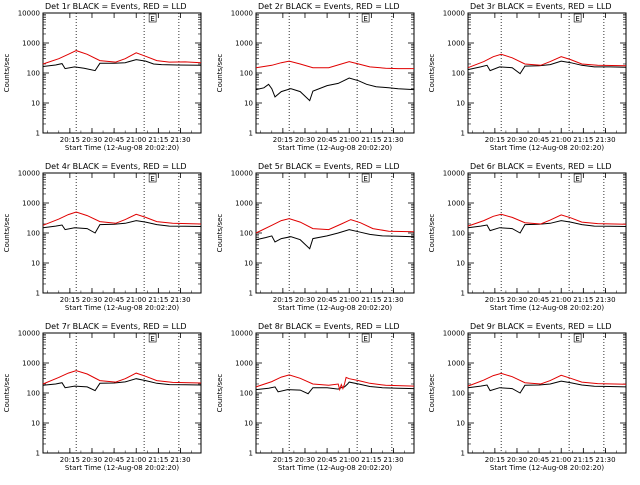  What do you see at coordinates (116, 166) in the screenshot?
I see `panel-title: Det 4r BLACK = Events, RED = LLD` at bounding box center [116, 166].